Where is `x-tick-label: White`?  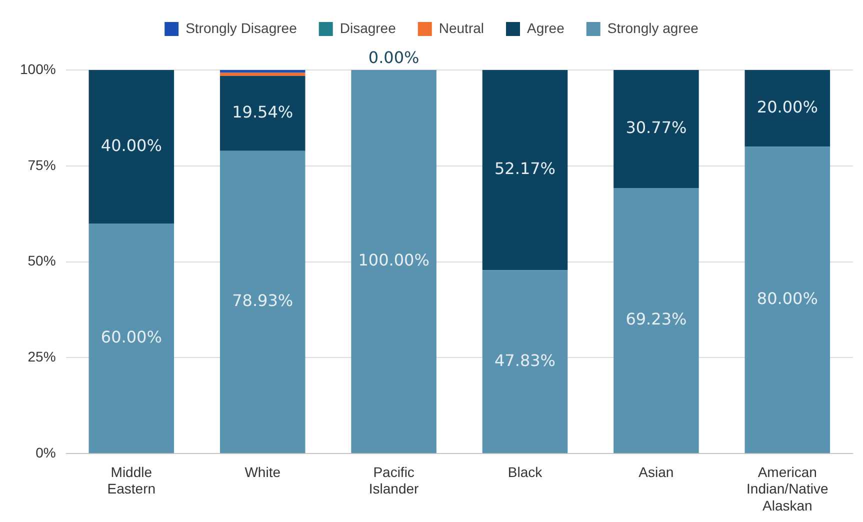
x-tick-label: White is located at coordinates (262, 472).